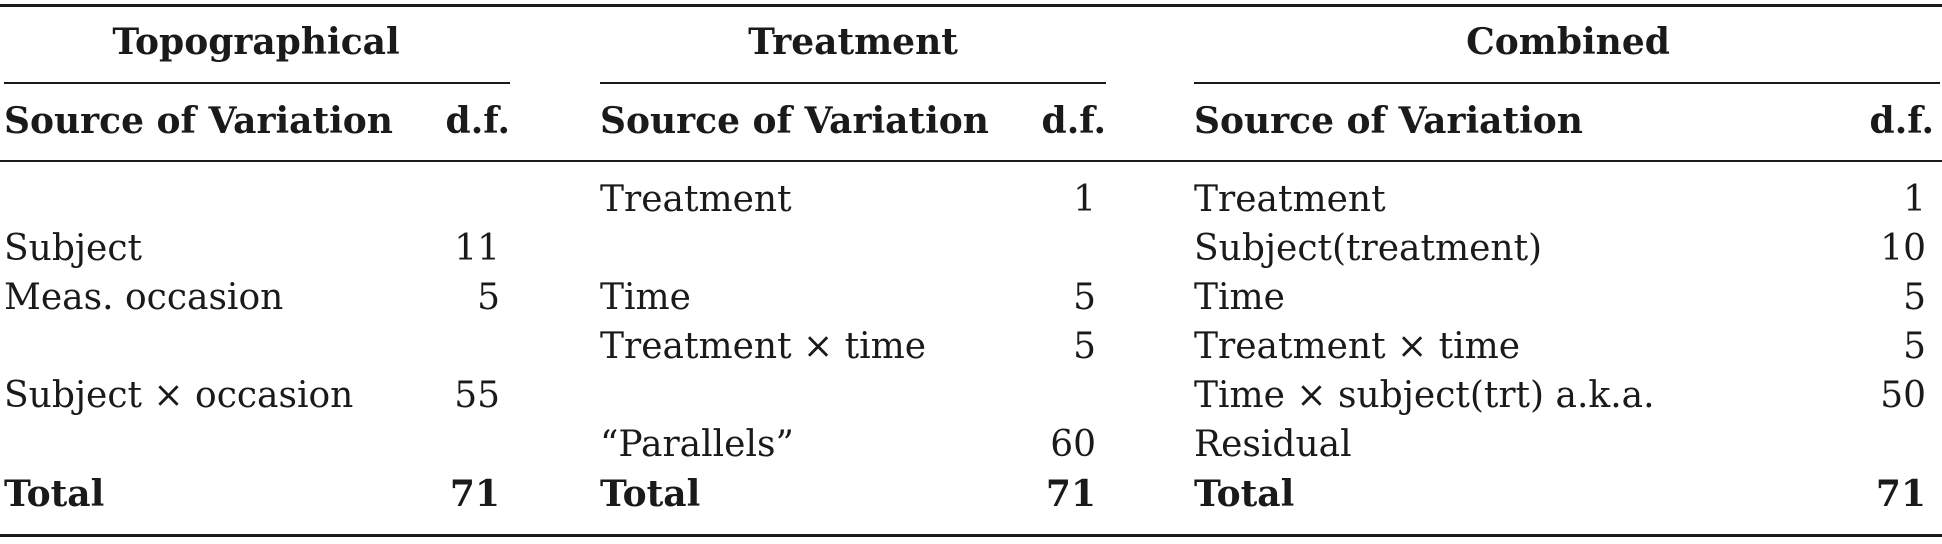 Image resolution: width=1942 pixels, height=544 pixels. Describe the element at coordinates (257, 83) in the screenshot. I see `group-rule-topographical` at that location.